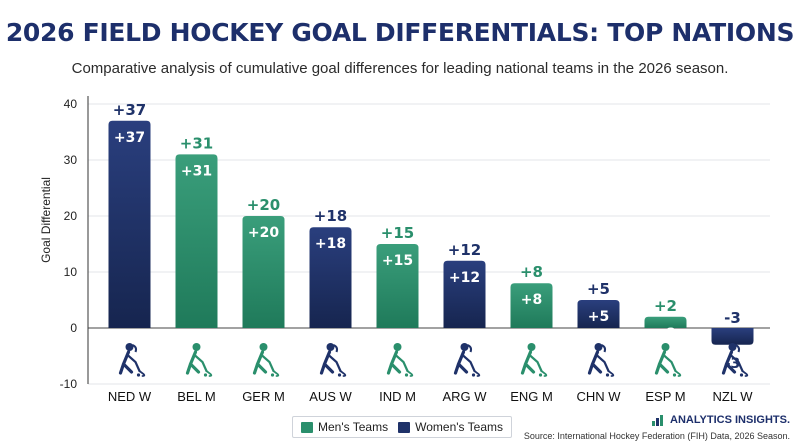  I want to click on bar-ger-m, so click(263, 272).